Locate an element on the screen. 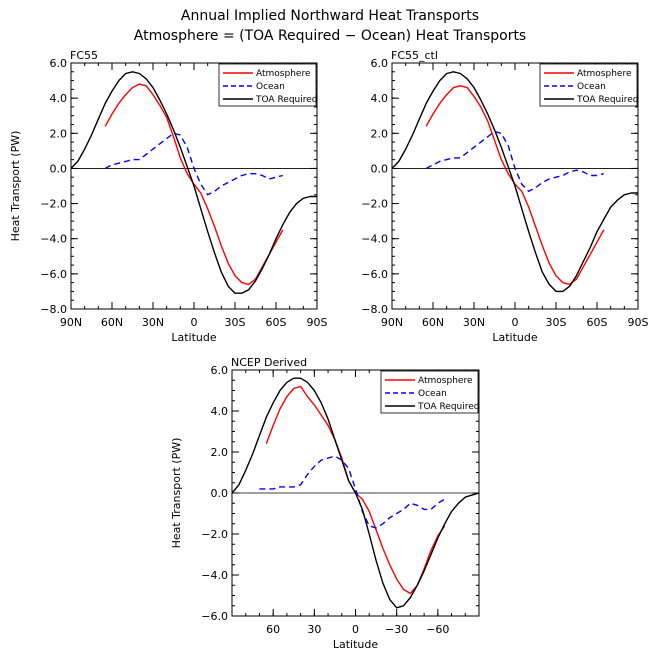 The height and width of the screenshot is (662, 661). chart1-x-tick-label: 0 is located at coordinates (515, 322).